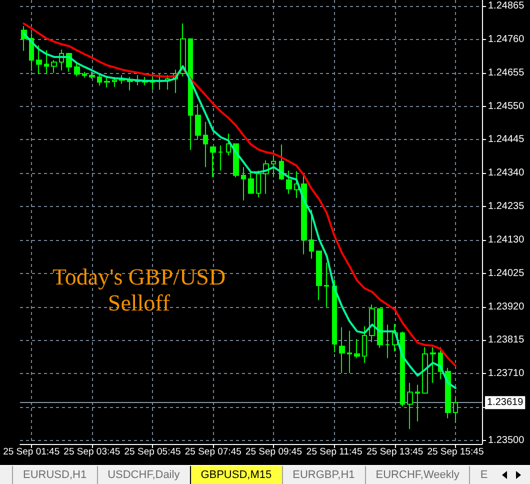 This screenshot has height=484, width=530. What do you see at coordinates (506, 6) in the screenshot?
I see `y-tick-label: 1.24865` at bounding box center [506, 6].